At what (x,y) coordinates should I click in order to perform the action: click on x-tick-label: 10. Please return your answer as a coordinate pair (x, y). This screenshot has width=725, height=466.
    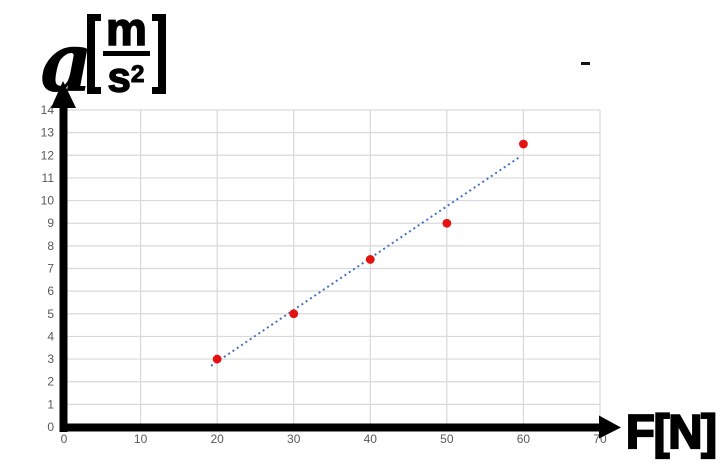
    Looking at the image, I should click on (141, 439).